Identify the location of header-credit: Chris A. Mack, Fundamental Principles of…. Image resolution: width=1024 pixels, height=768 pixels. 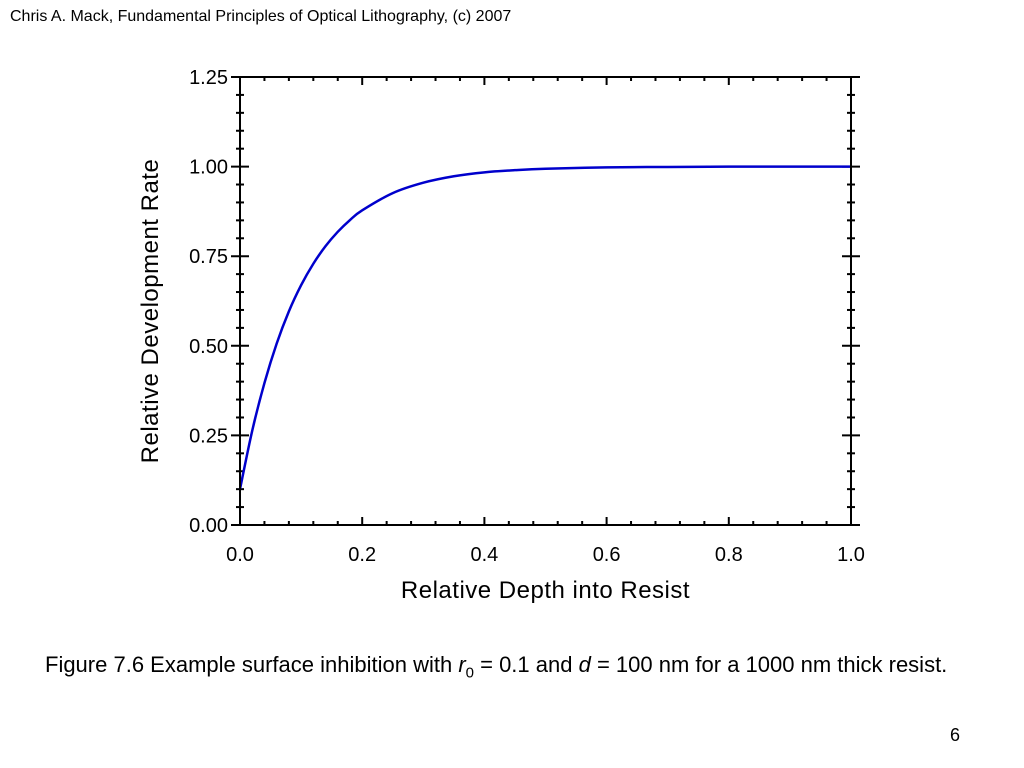
(261, 16).